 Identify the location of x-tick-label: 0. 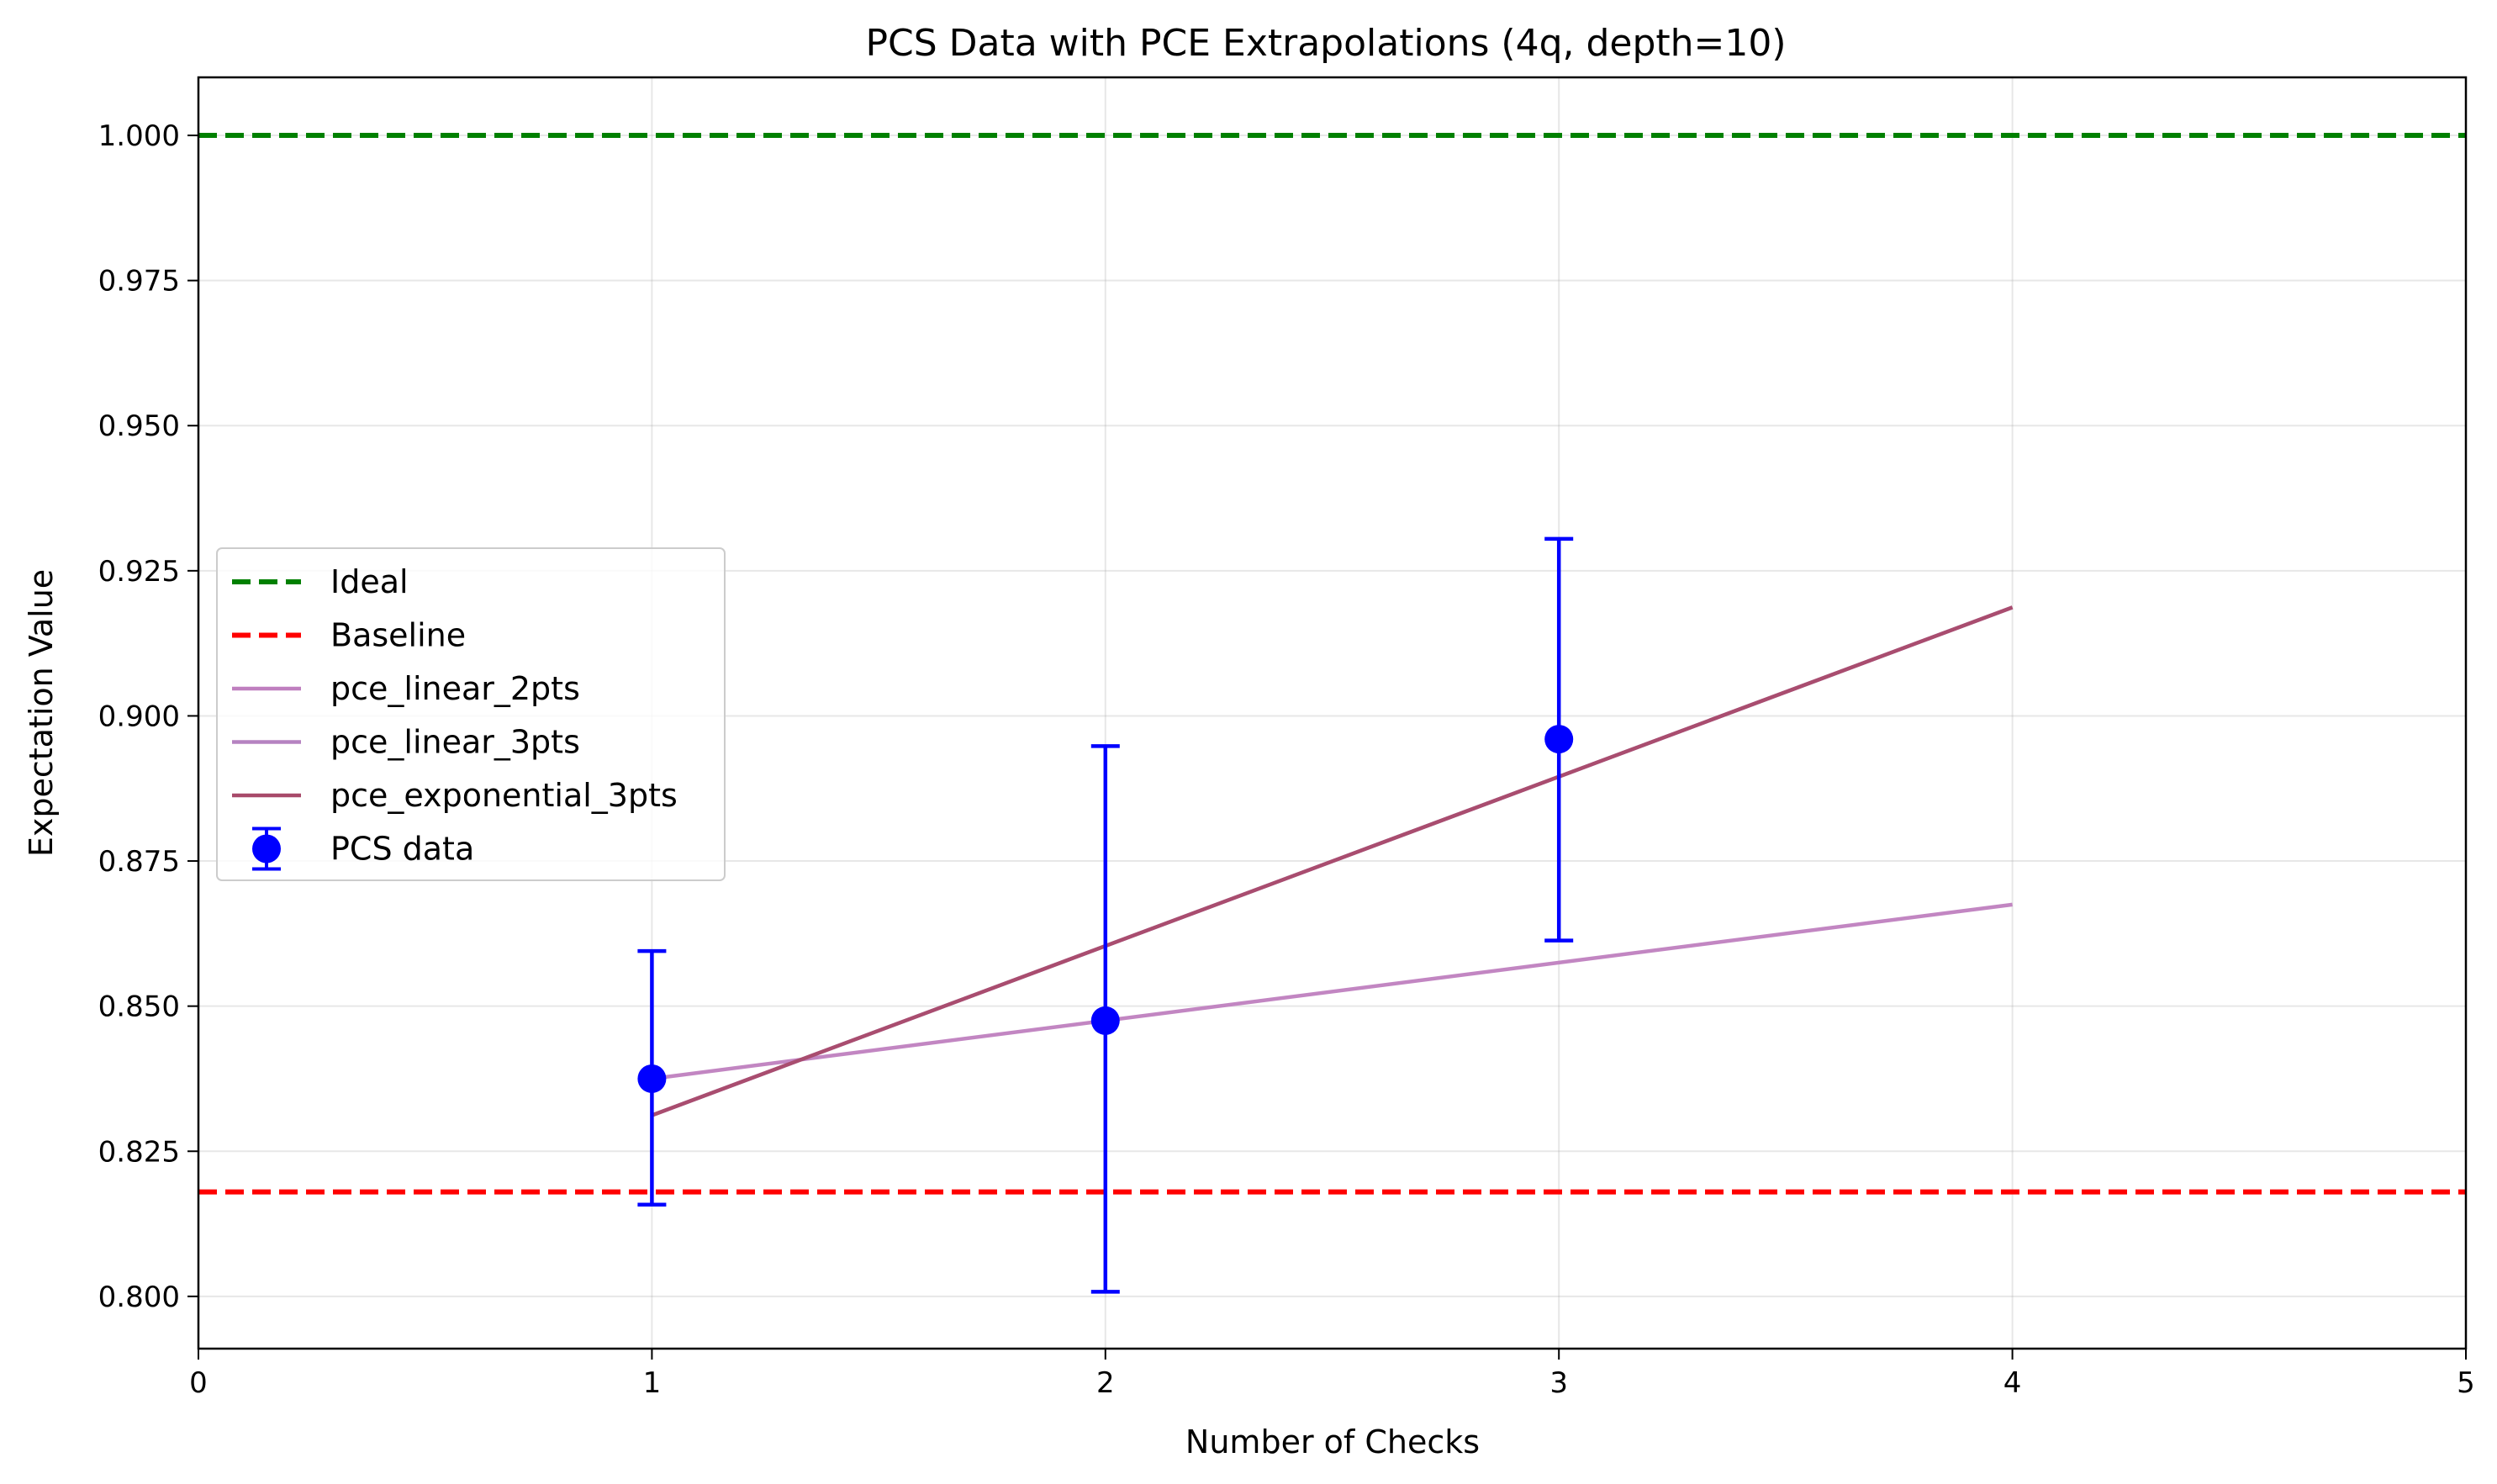
(198, 1383).